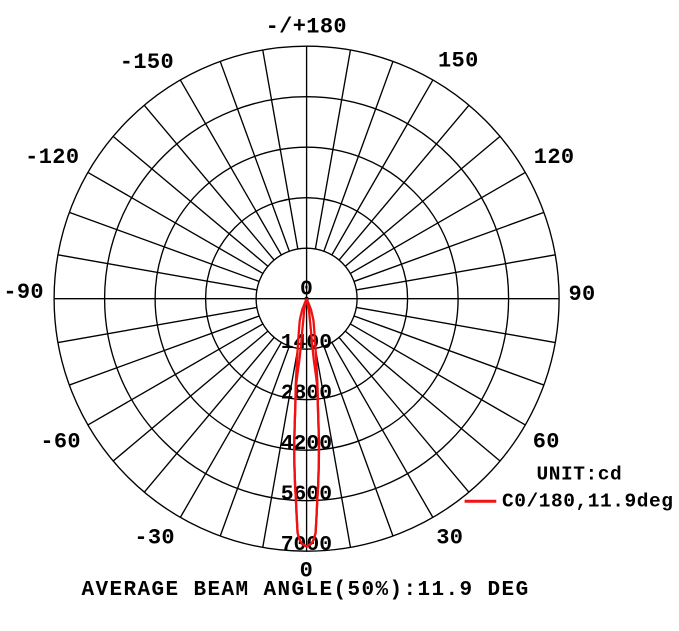 This screenshot has width=679, height=631. I want to click on svg-text: -150, so click(147, 62).